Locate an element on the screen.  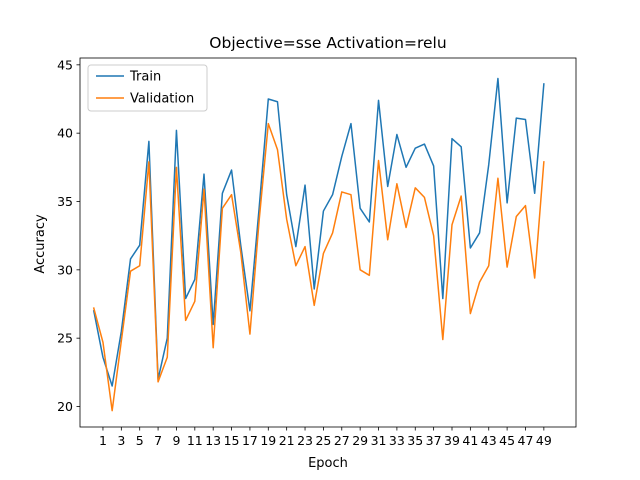
x-tick-label: 7 is located at coordinates (158, 440).